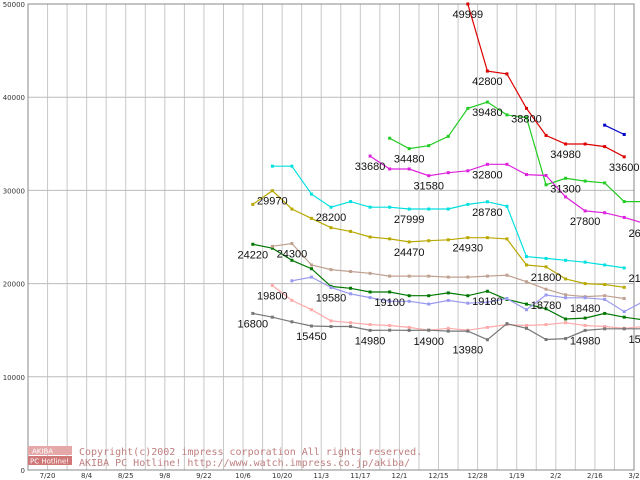 The image size is (640, 480). Describe the element at coordinates (243, 476) in the screenshot. I see `x-tick-label: 10/6` at that location.